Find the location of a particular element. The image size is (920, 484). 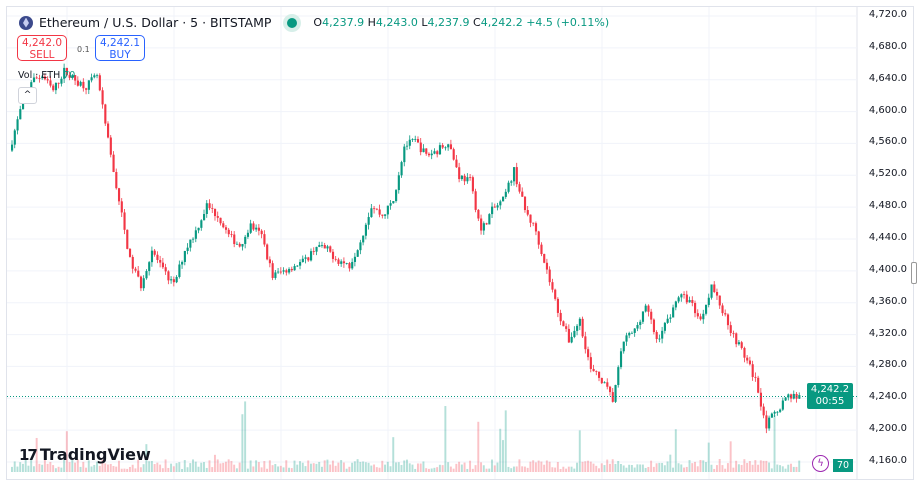

market-open-icon is located at coordinates (292, 22).